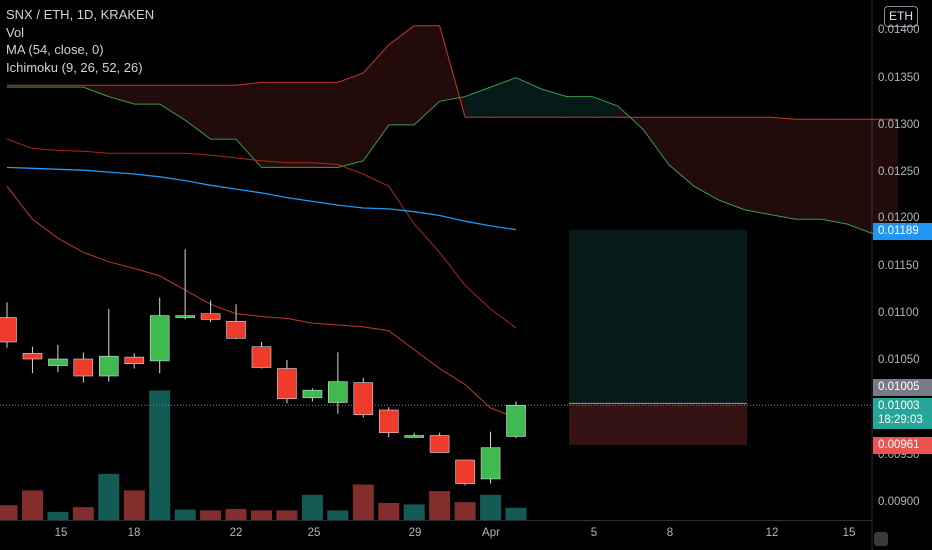 This screenshot has width=932, height=550. I want to click on time-tick: 29, so click(415, 533).